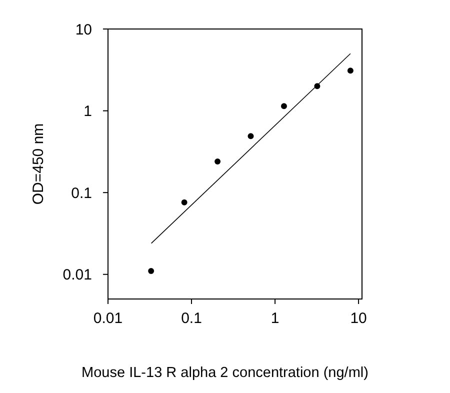 The width and height of the screenshot is (450, 393). Describe the element at coordinates (81, 193) in the screenshot. I see `y-tick-label: 0.1` at that location.